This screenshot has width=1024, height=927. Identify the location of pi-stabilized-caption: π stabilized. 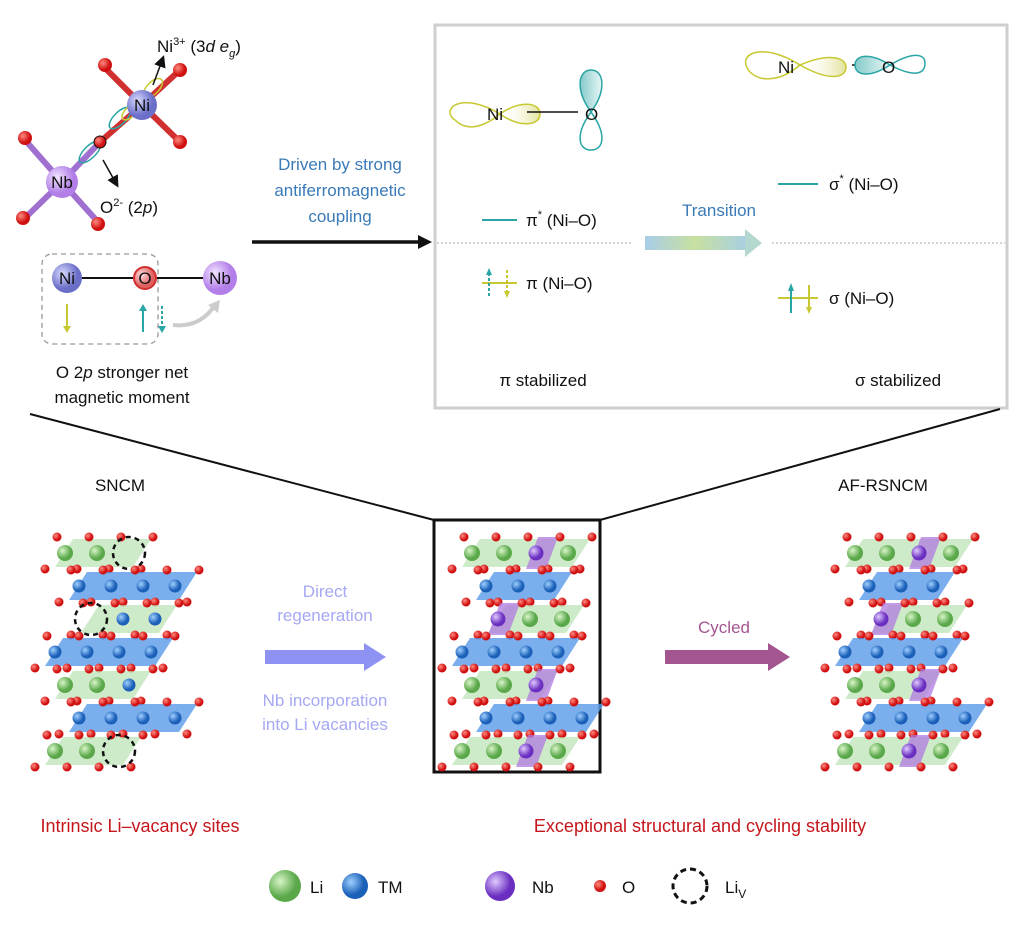
(542, 380).